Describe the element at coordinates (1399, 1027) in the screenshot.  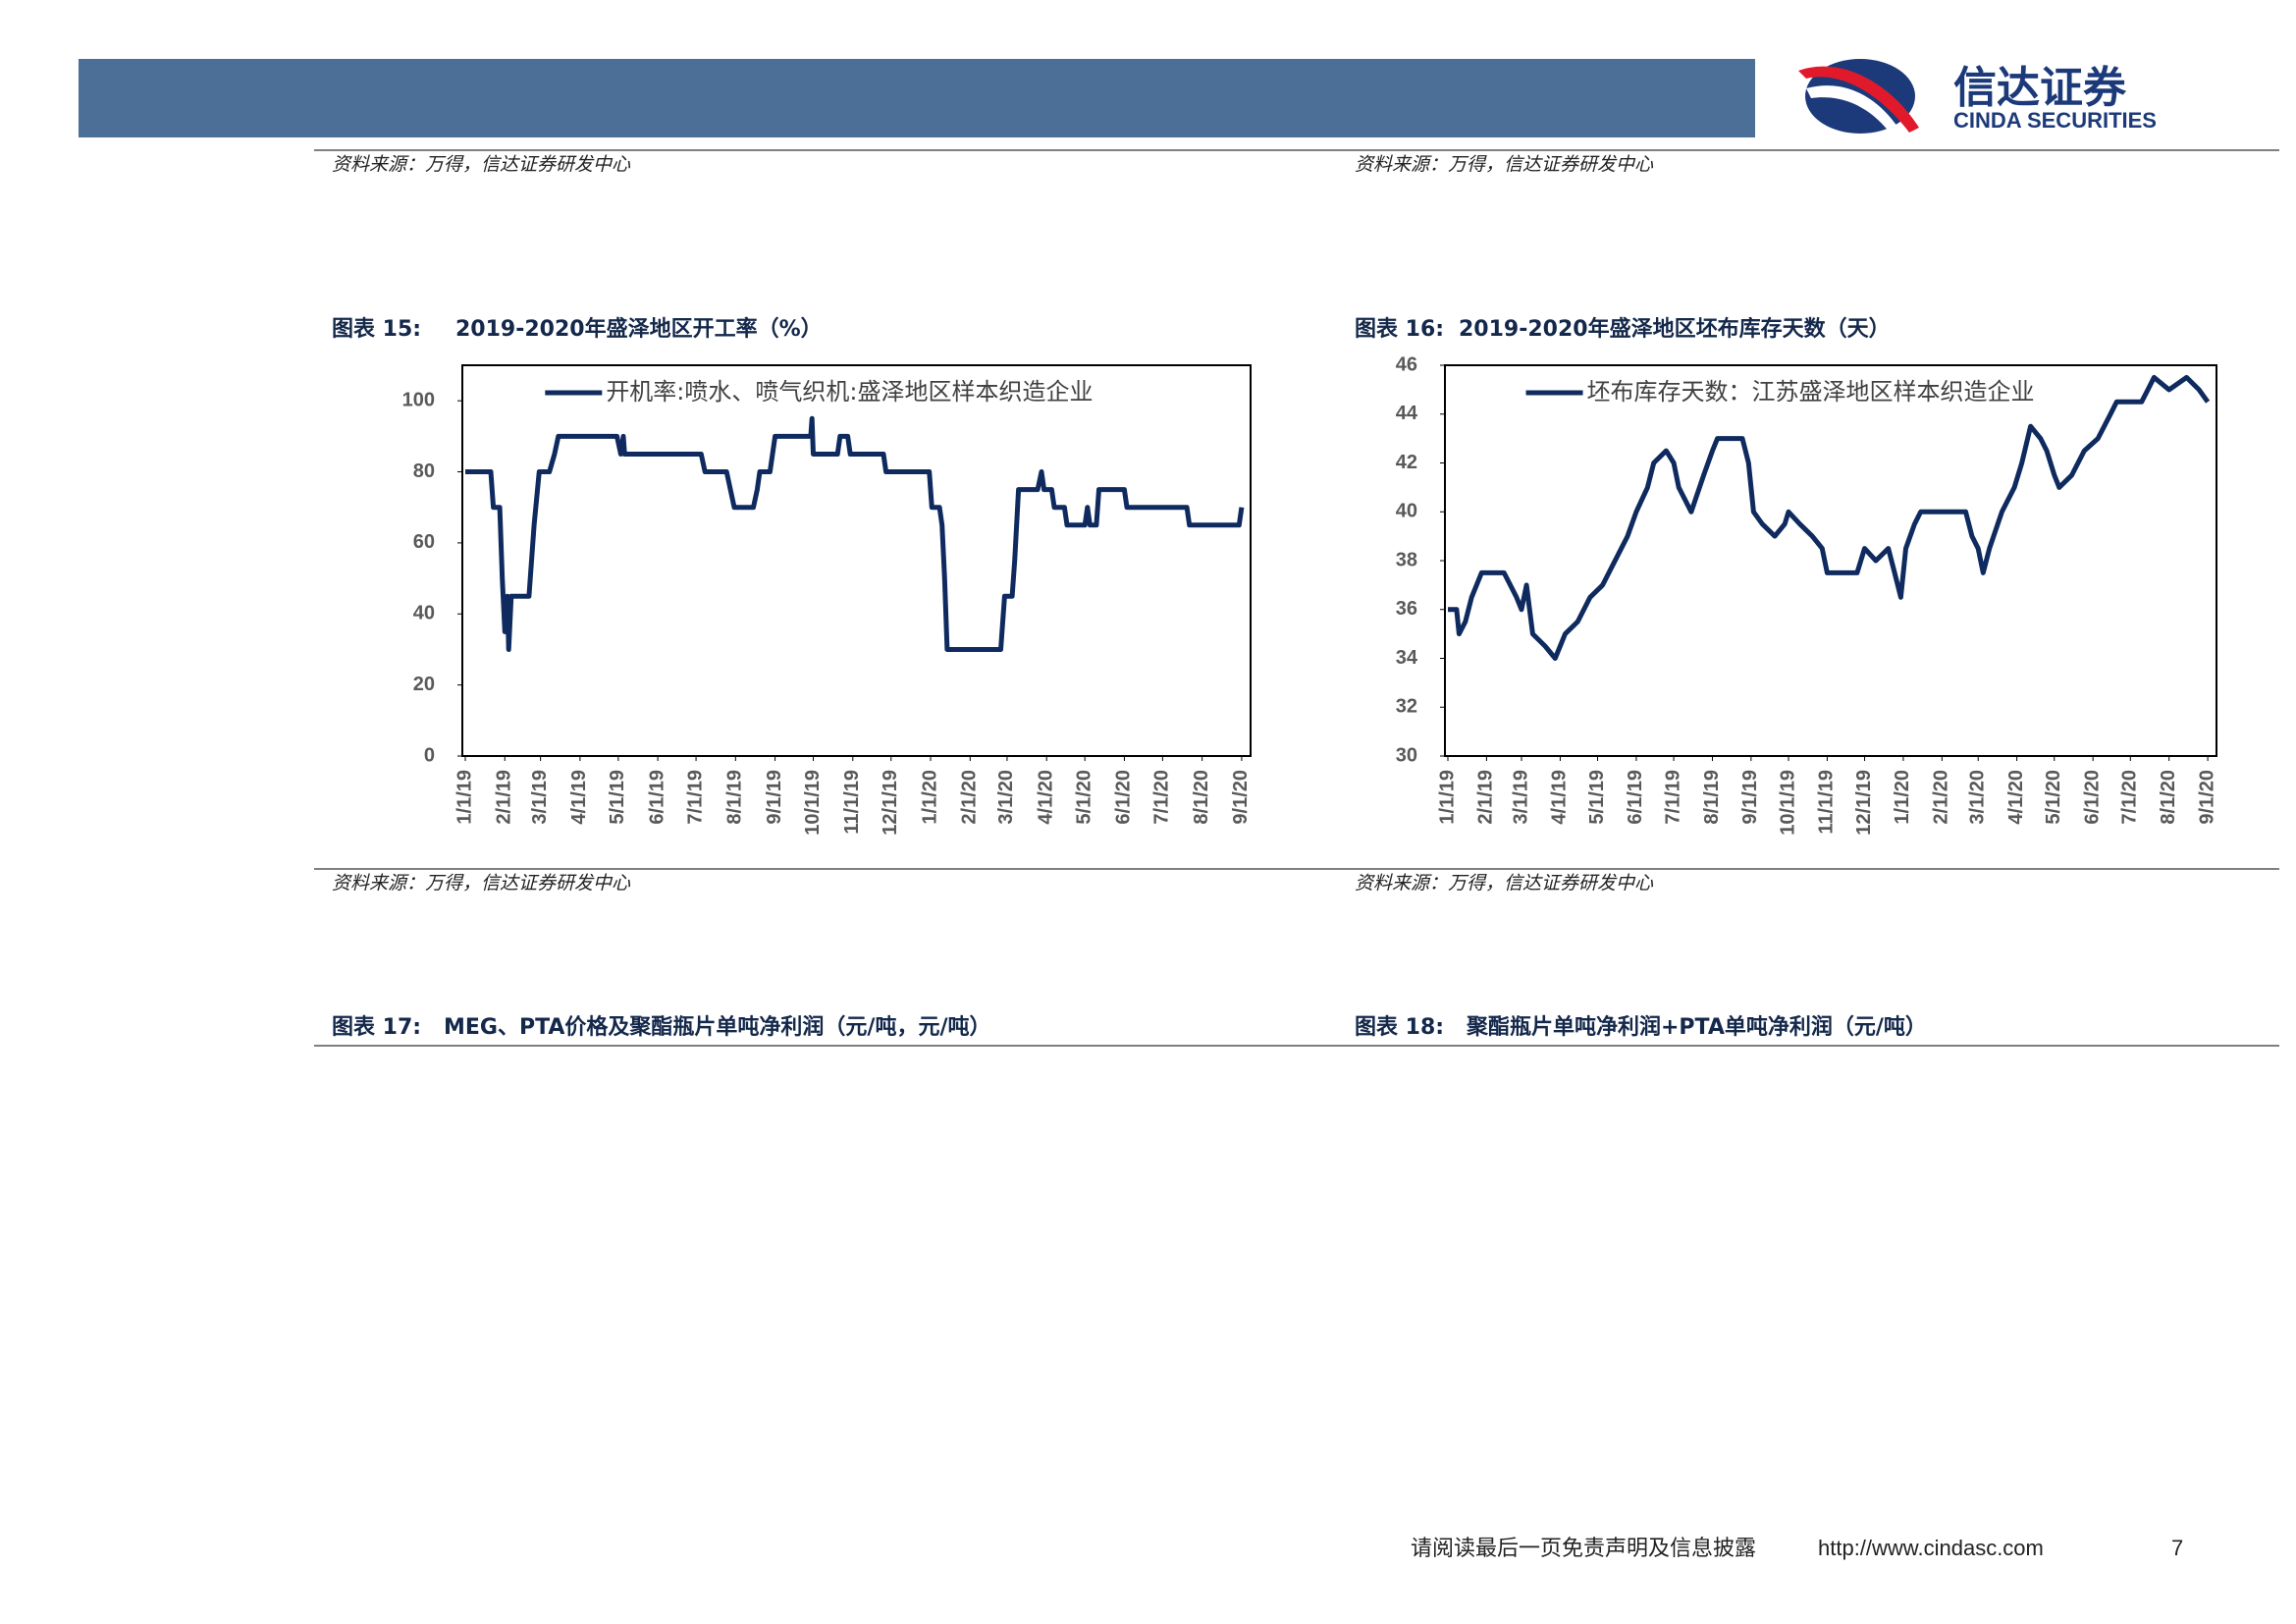
I see `caption-label: 图表 18:` at that location.